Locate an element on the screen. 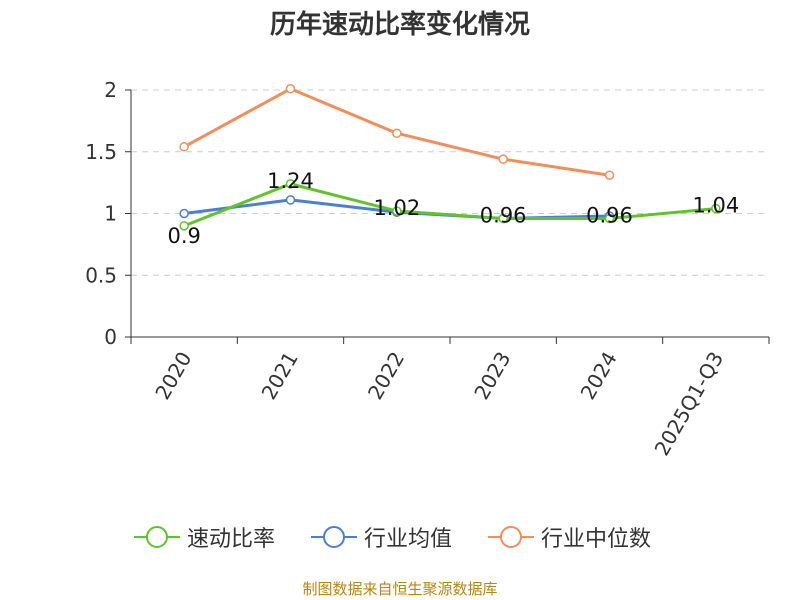  chart-title: 历年速动比率变化情况 is located at coordinates (399, 25).